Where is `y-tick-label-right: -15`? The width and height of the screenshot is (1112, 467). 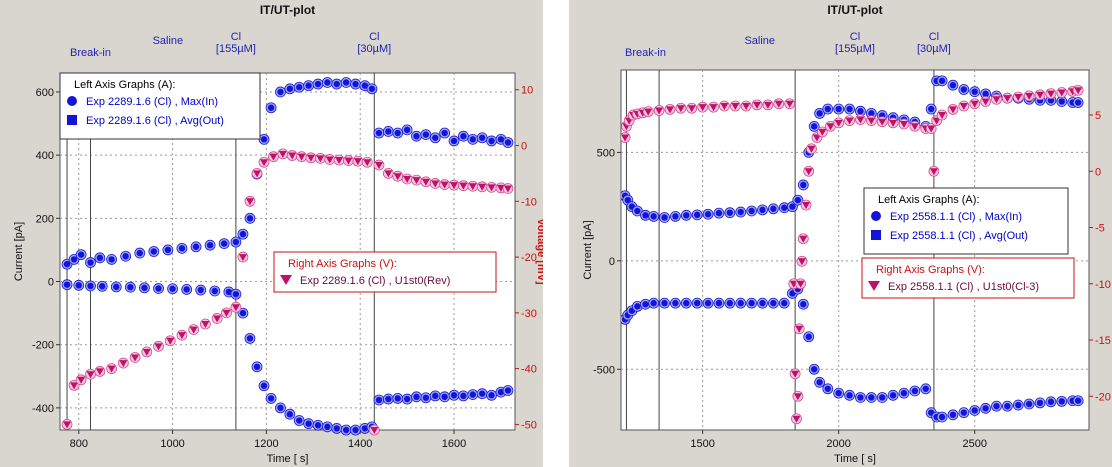 y-tick-label-right: -15 is located at coordinates (1103, 341).